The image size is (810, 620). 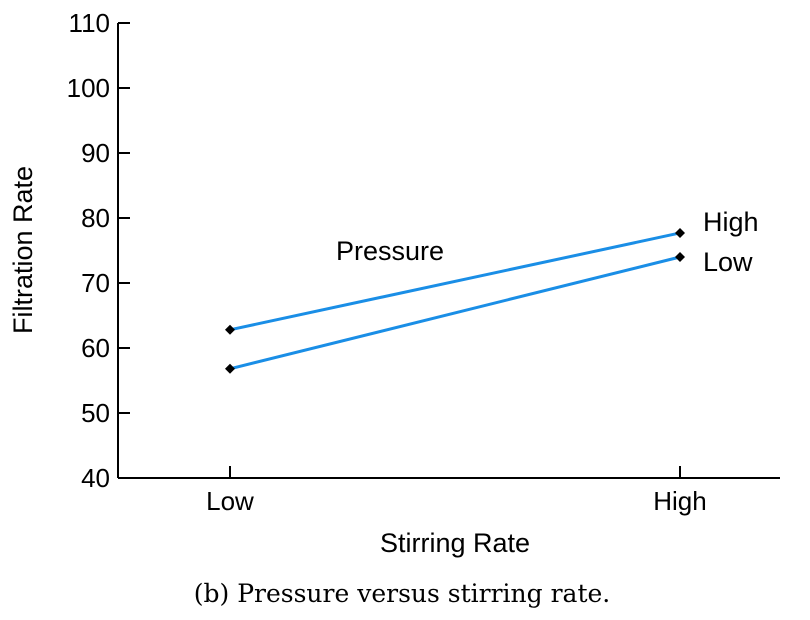 I want to click on y-tick-label: 40, so click(x=95, y=478).